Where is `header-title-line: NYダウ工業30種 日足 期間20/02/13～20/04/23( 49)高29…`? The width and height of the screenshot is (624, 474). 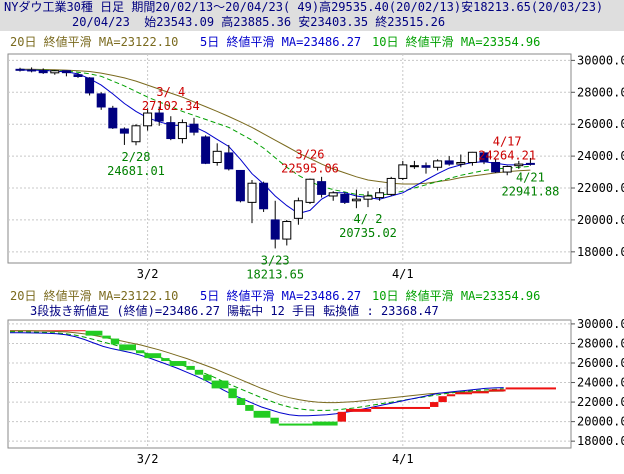 header-title-line: NYダウ工業30種 日足 期間20/02/13～20/04/23( 49)高29… is located at coordinates (304, 7).